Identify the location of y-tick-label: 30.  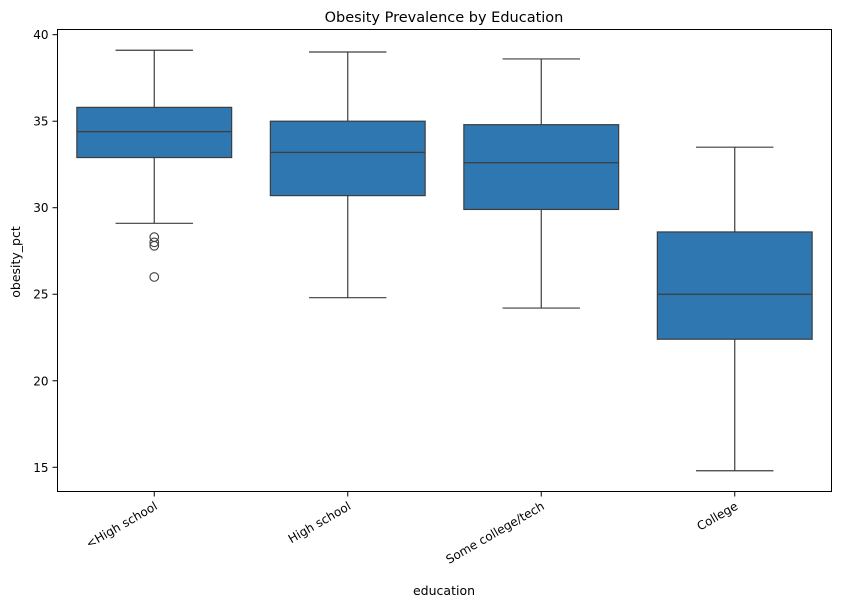
(40, 208).